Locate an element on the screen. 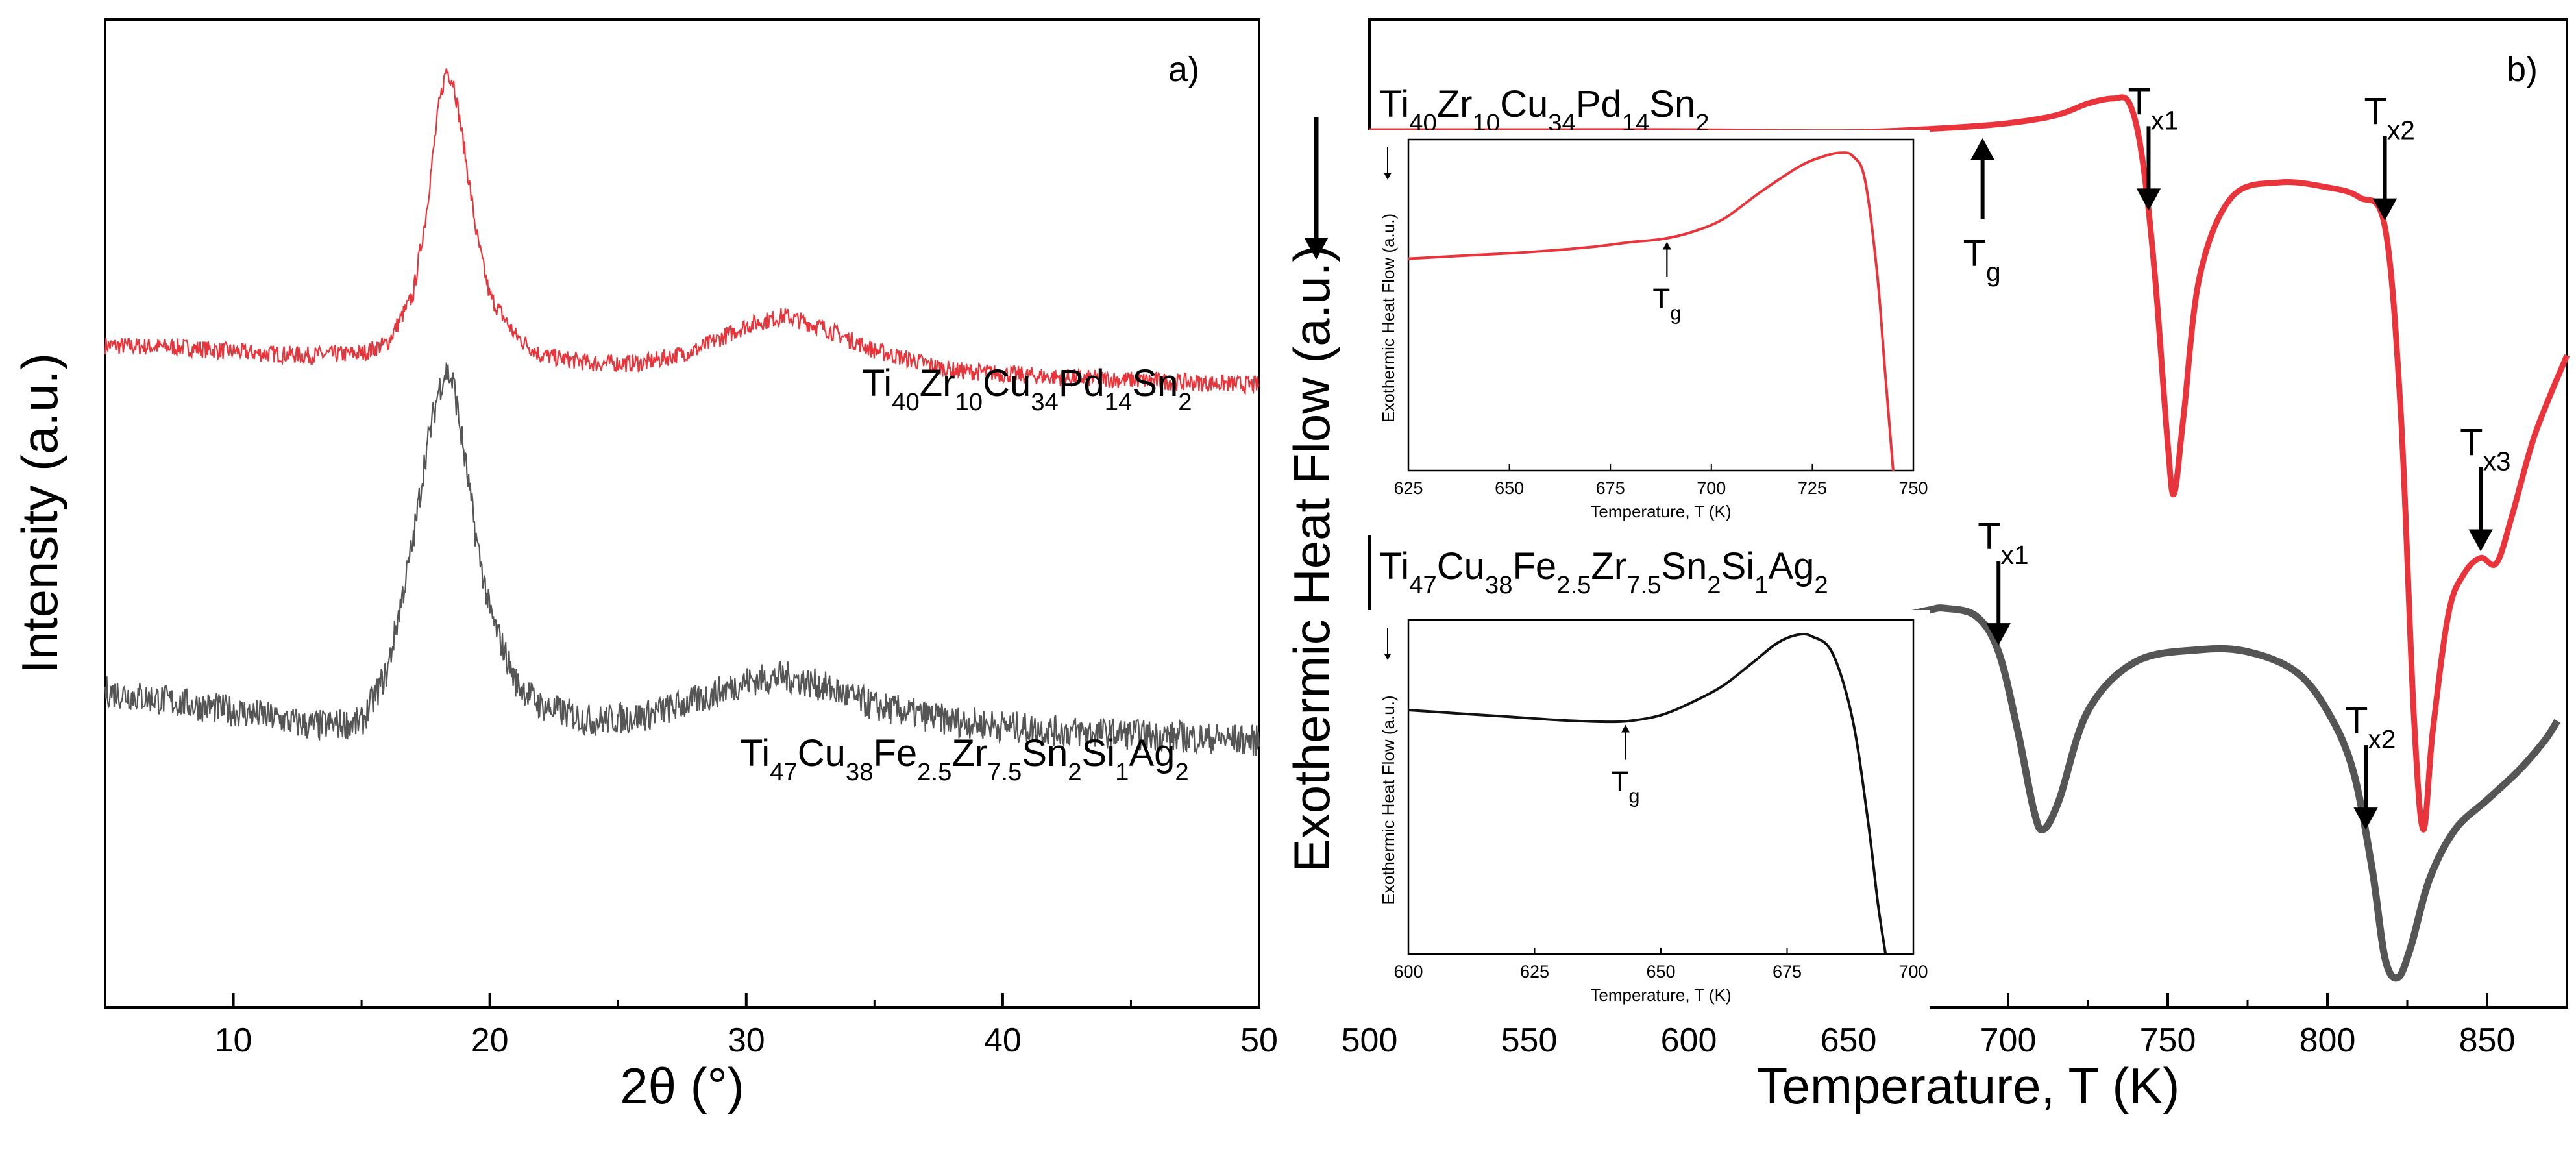  sample-label-2: Ti47Cu38Fe2.5Zr7.5Sn2Si1Ag2 is located at coordinates (1603, 572).